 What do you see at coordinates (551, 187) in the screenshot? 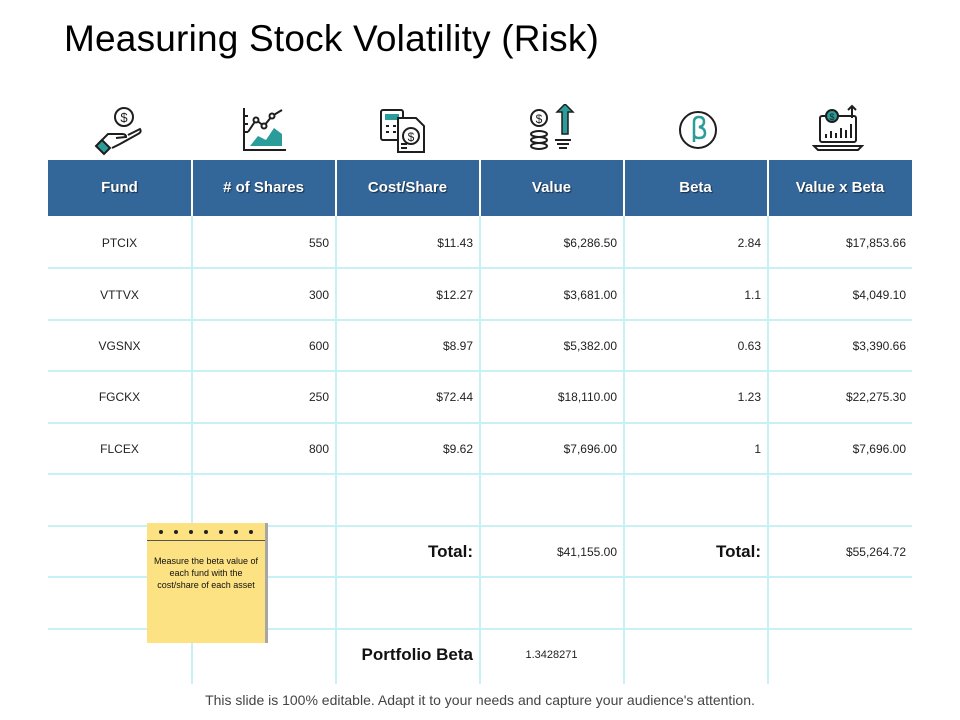
I see `header-value: Value` at bounding box center [551, 187].